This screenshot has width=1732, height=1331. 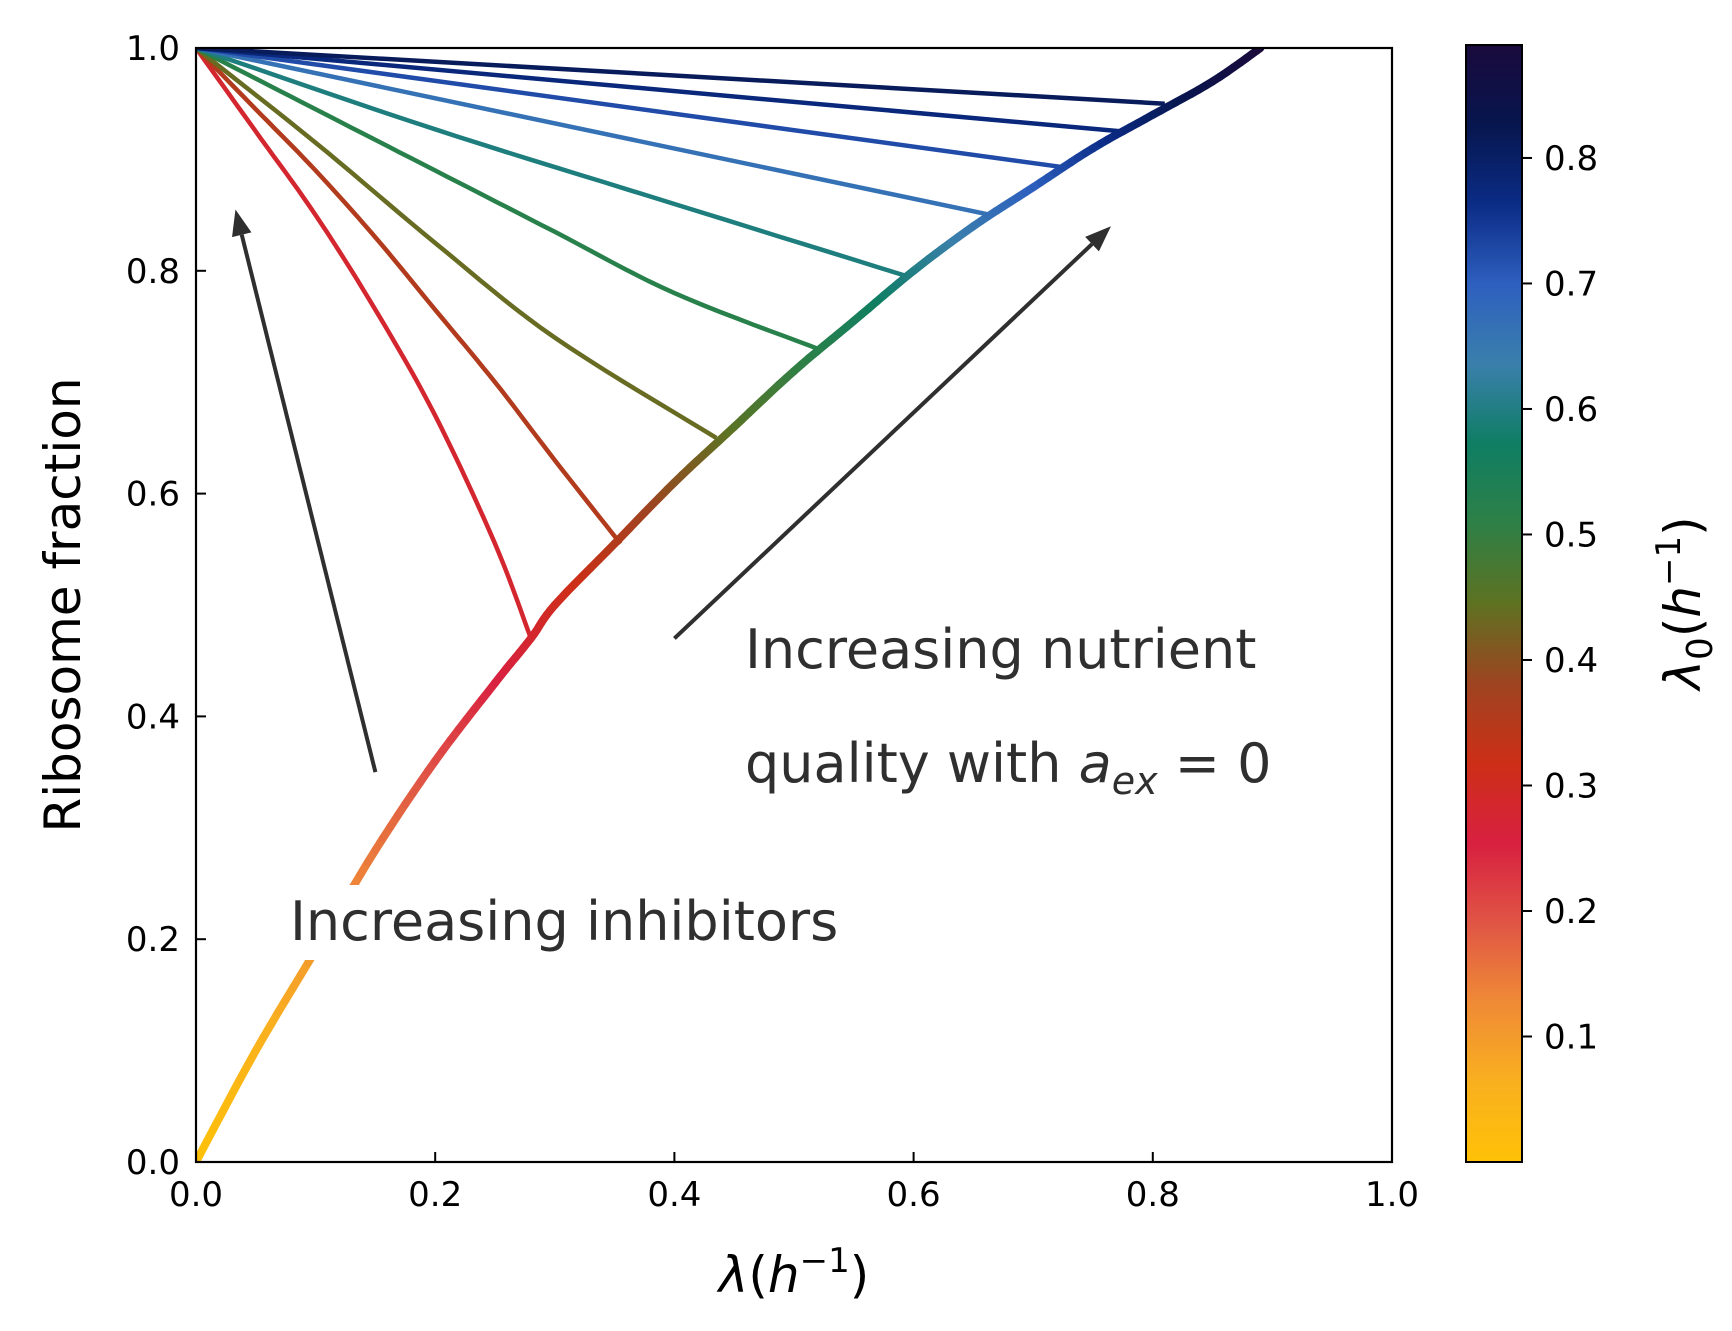 What do you see at coordinates (1000, 649) in the screenshot?
I see `annotation-nutrient-line1: Increasing nutrient` at bounding box center [1000, 649].